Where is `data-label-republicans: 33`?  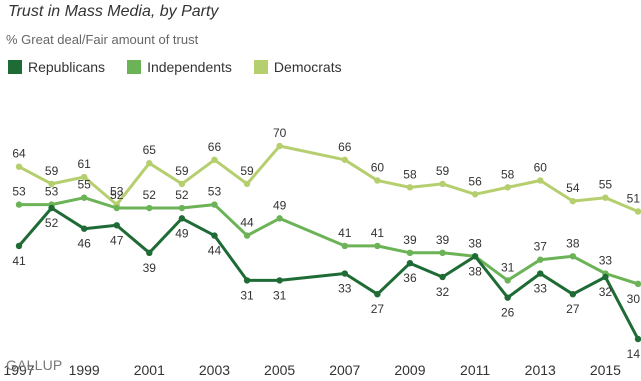
data-label-republicans: 33 is located at coordinates (345, 289).